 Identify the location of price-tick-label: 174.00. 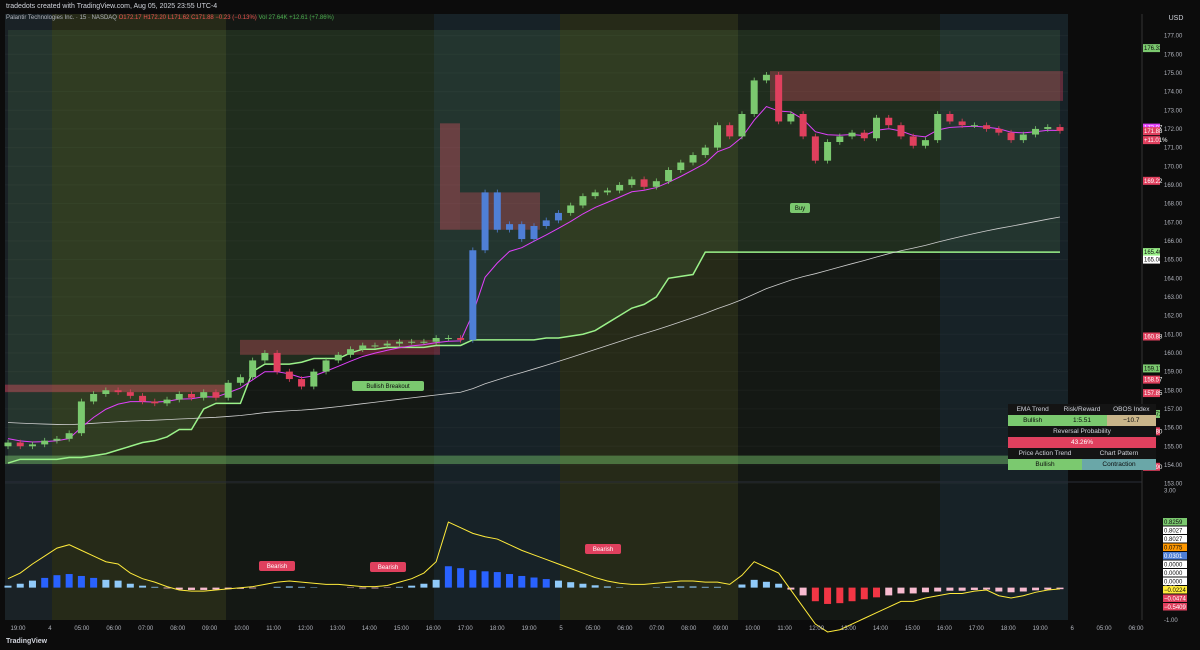
(1173, 93).